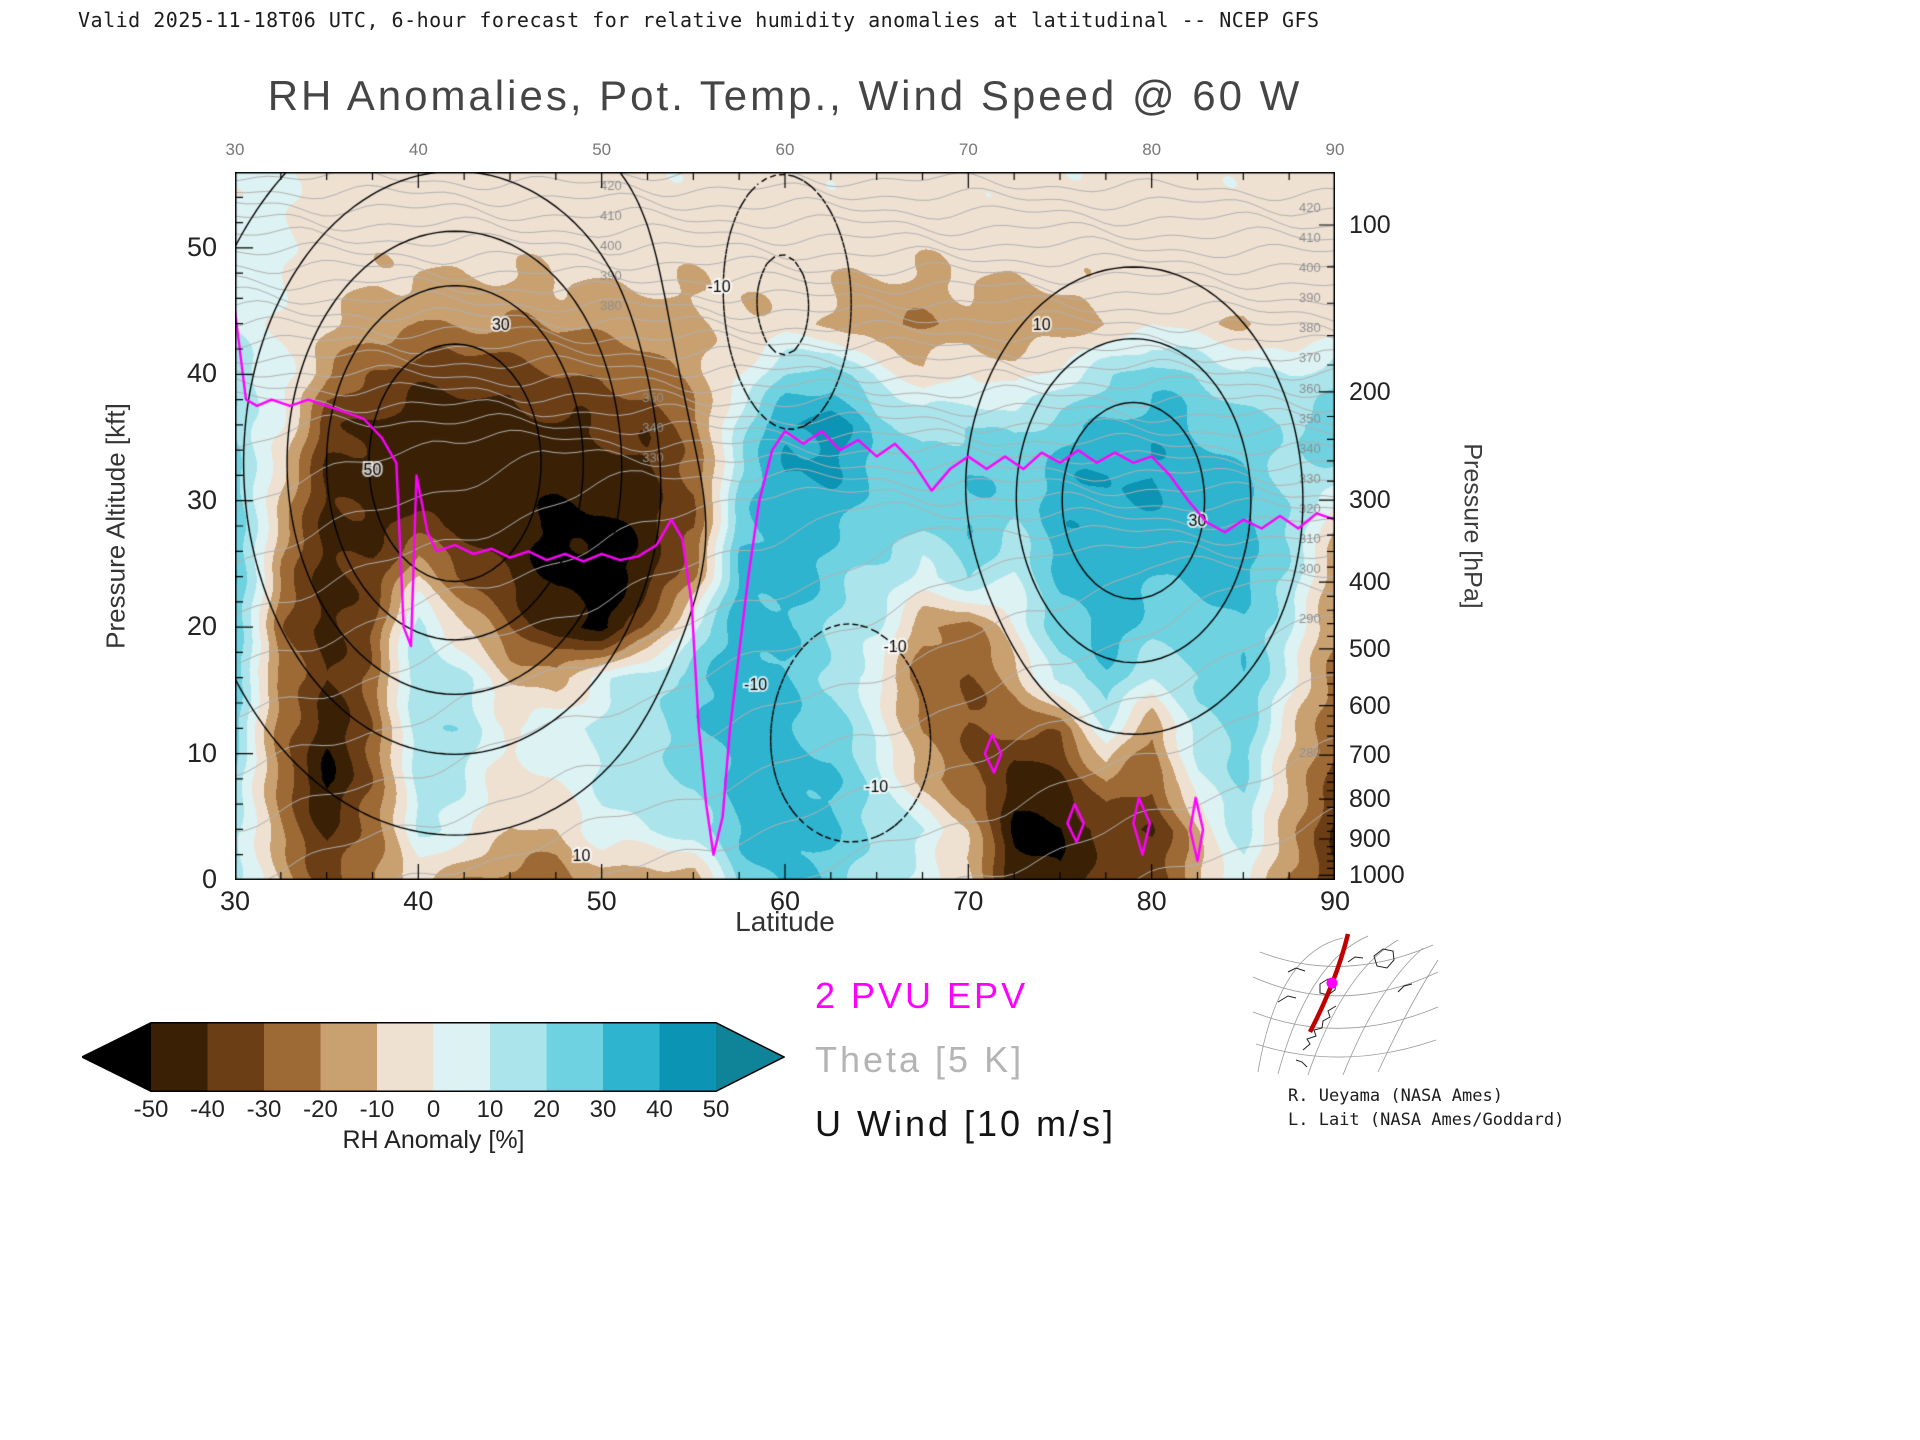 The image size is (1920, 1440). What do you see at coordinates (1472, 526) in the screenshot?
I see `y-right-axis-title: Pressure [hPa]` at bounding box center [1472, 526].